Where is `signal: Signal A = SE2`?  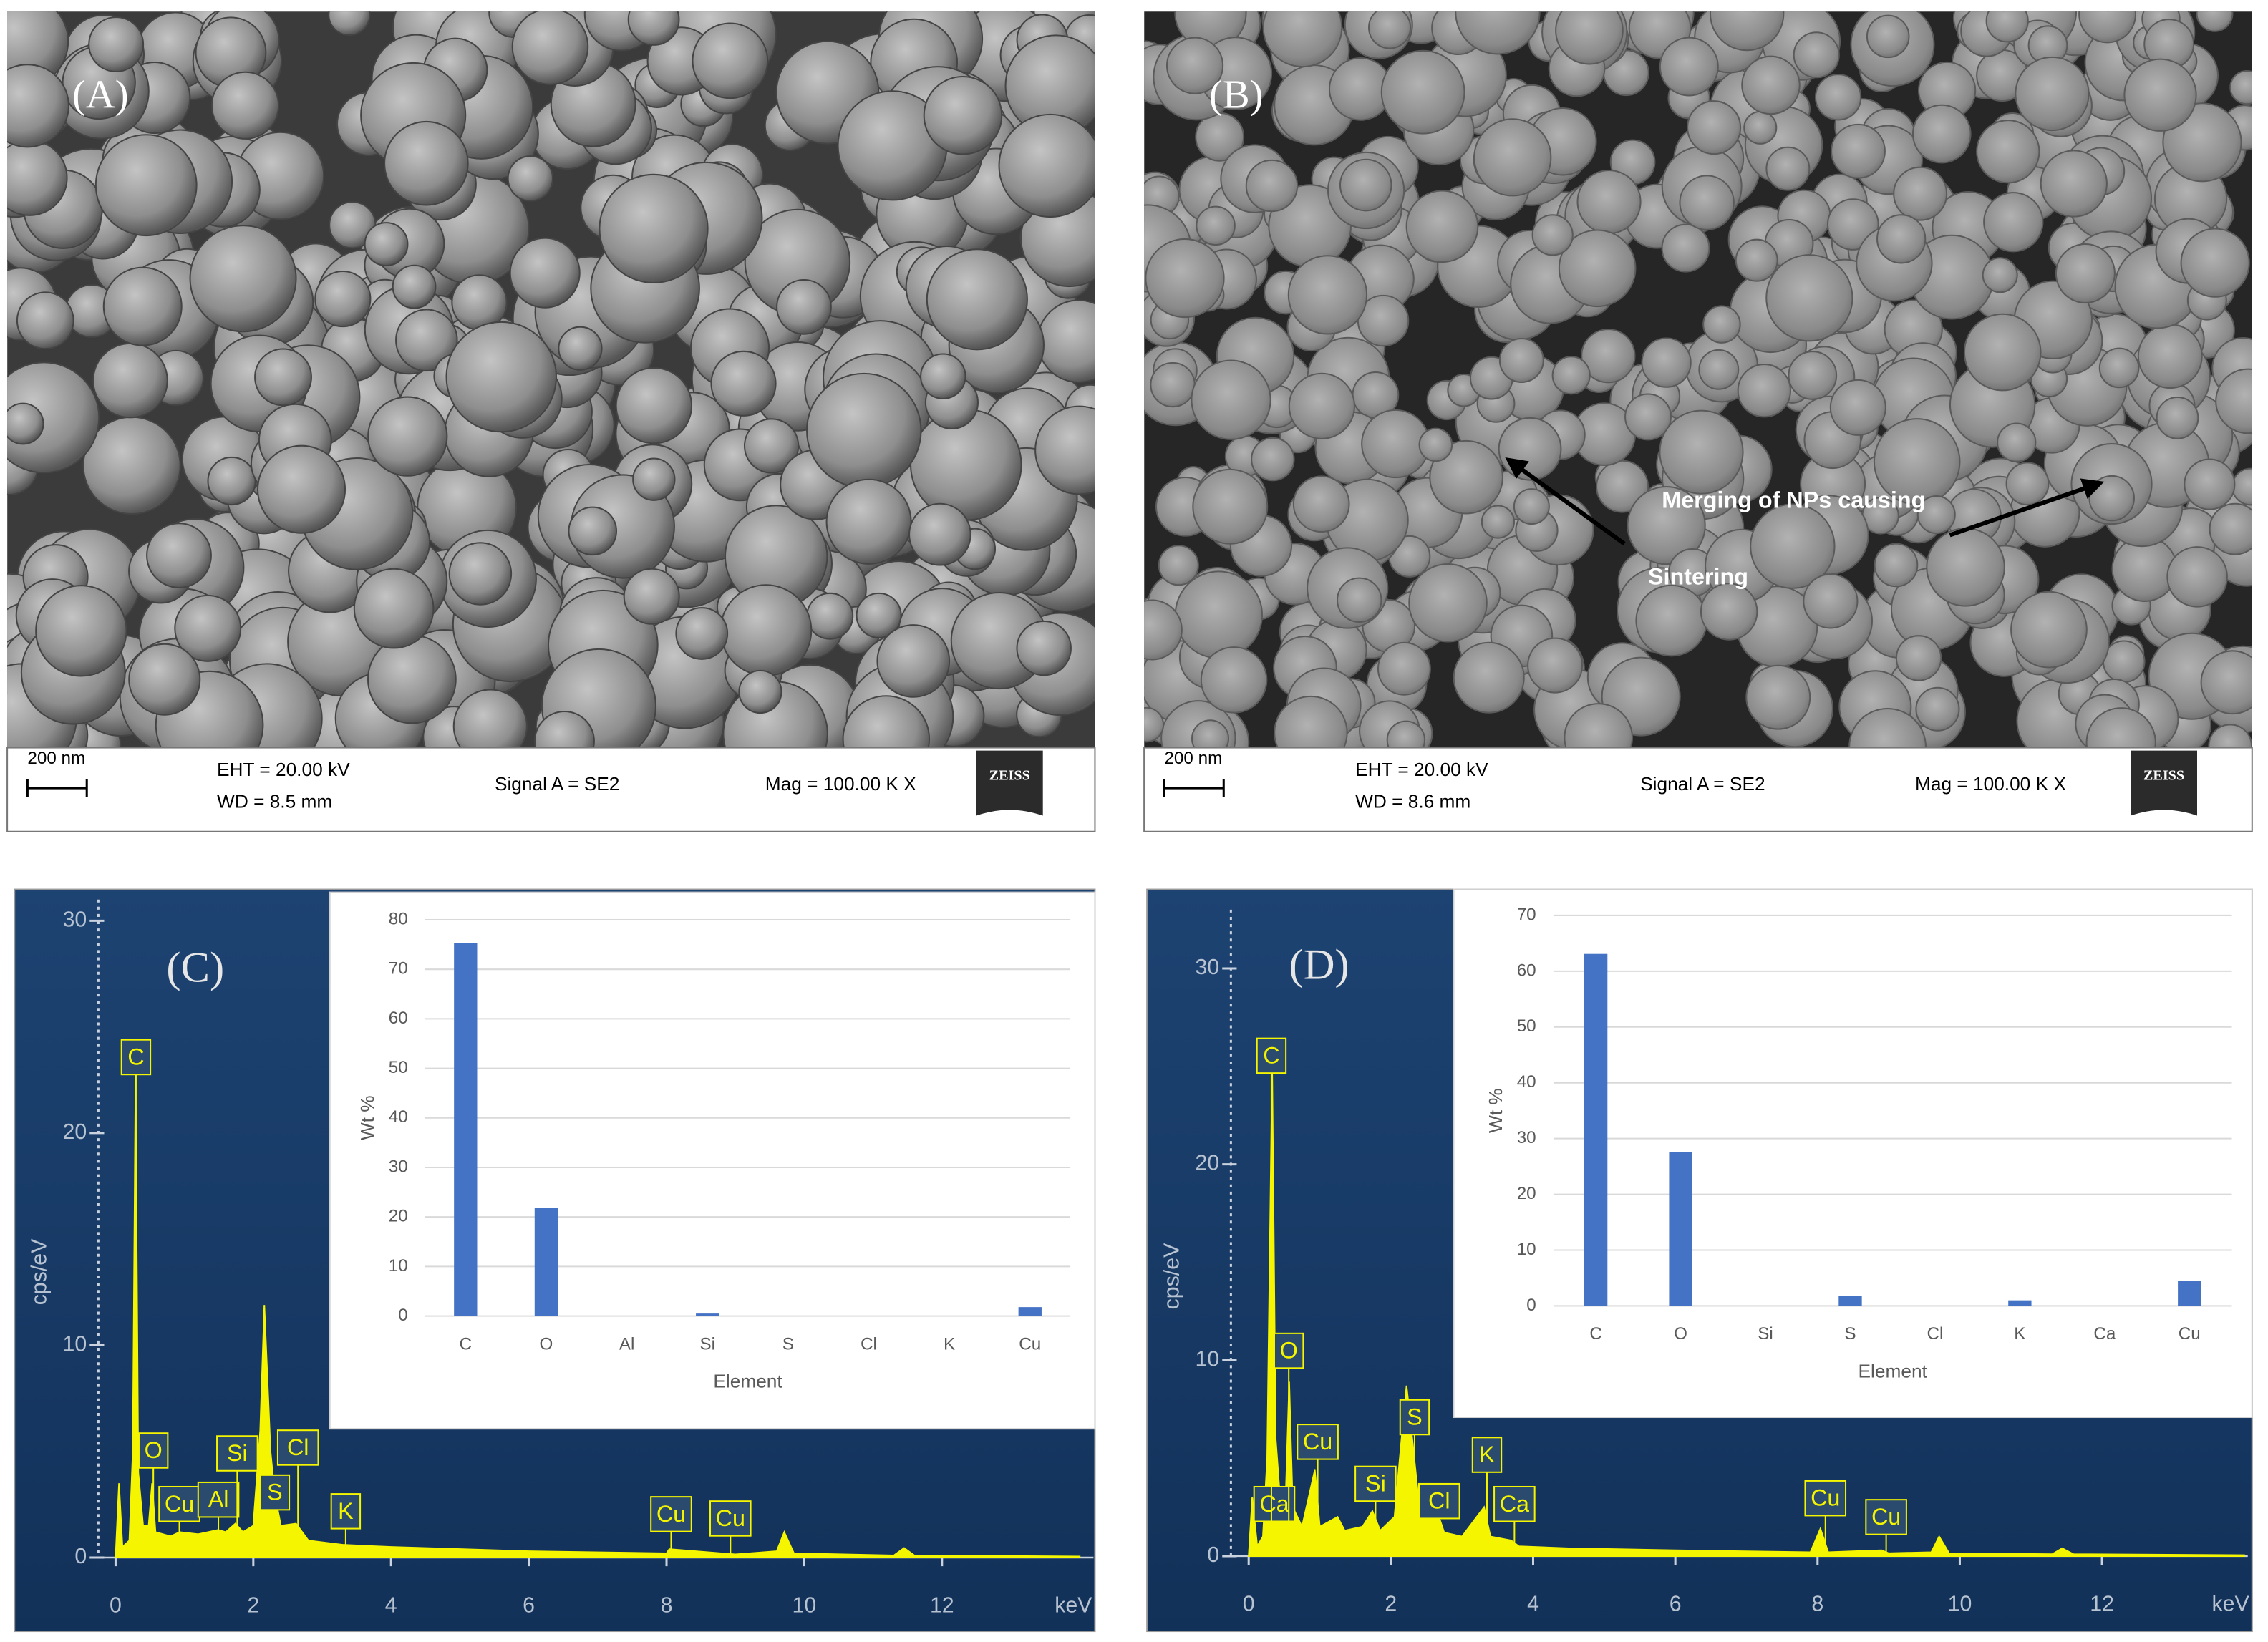 signal: Signal A = SE2 is located at coordinates (1702, 784).